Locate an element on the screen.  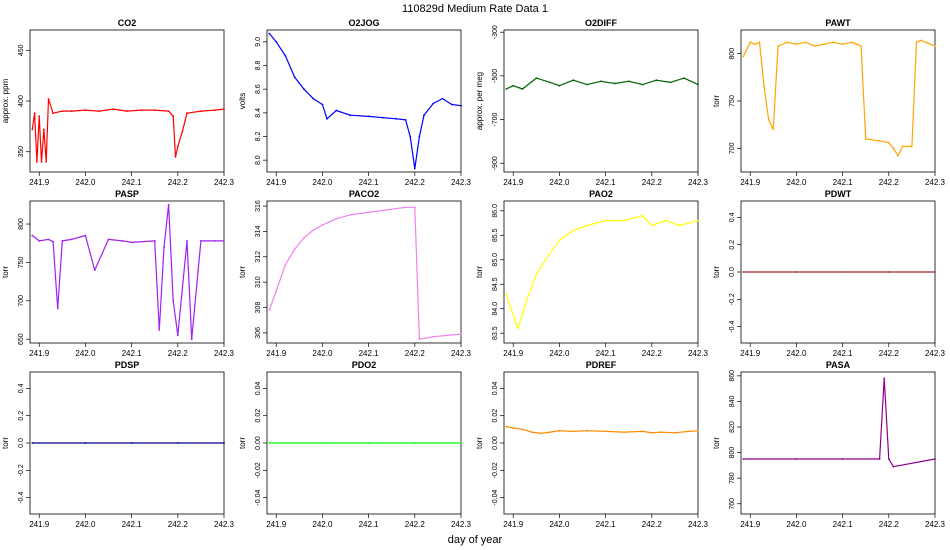
x-tick-label: 241.9 is located at coordinates (39, 353).